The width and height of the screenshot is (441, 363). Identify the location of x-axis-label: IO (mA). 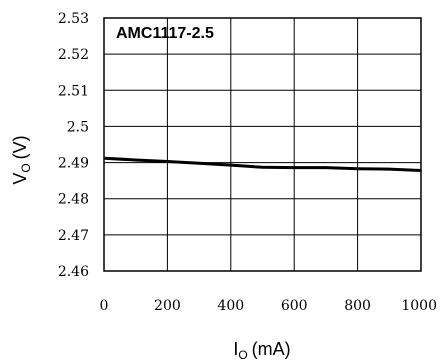
(261, 350).